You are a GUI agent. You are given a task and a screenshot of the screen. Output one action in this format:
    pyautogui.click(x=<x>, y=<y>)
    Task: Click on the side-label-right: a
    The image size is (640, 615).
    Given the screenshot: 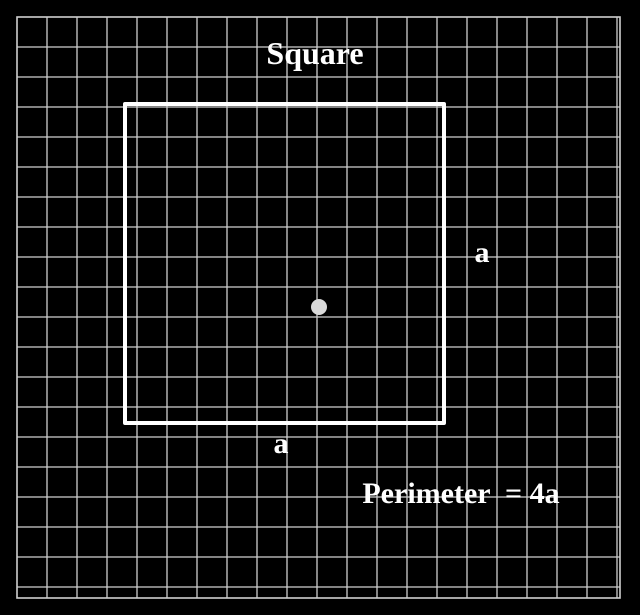 What is the action you would take?
    pyautogui.click(x=482, y=252)
    